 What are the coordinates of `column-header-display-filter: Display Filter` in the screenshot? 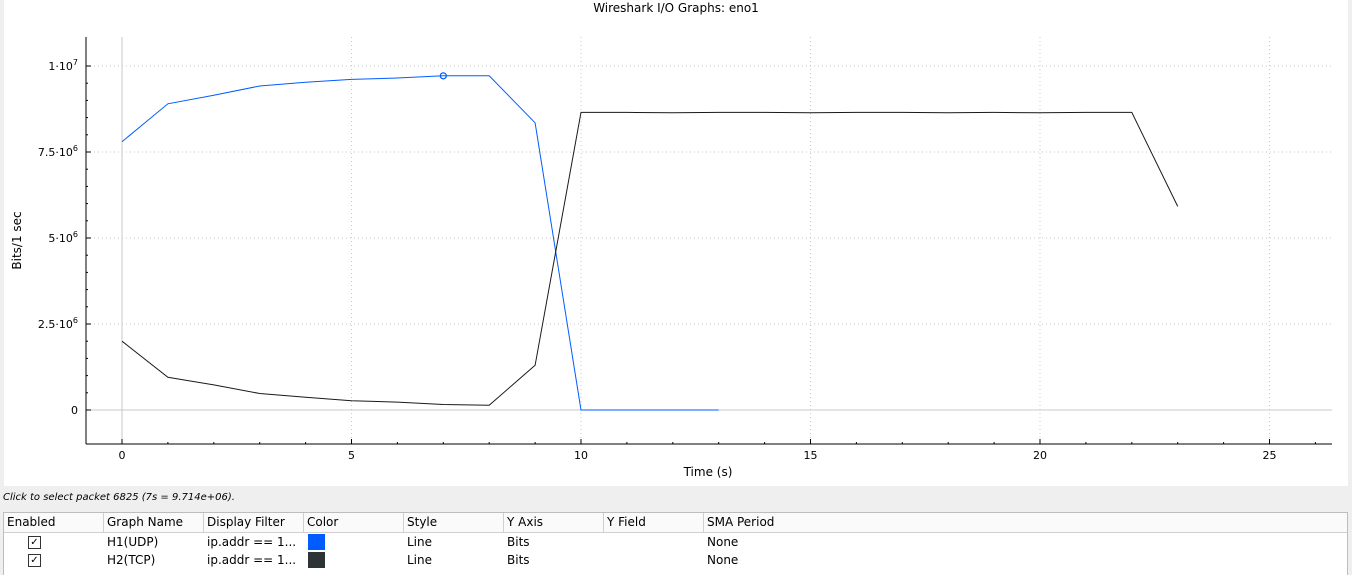 It's located at (254, 522).